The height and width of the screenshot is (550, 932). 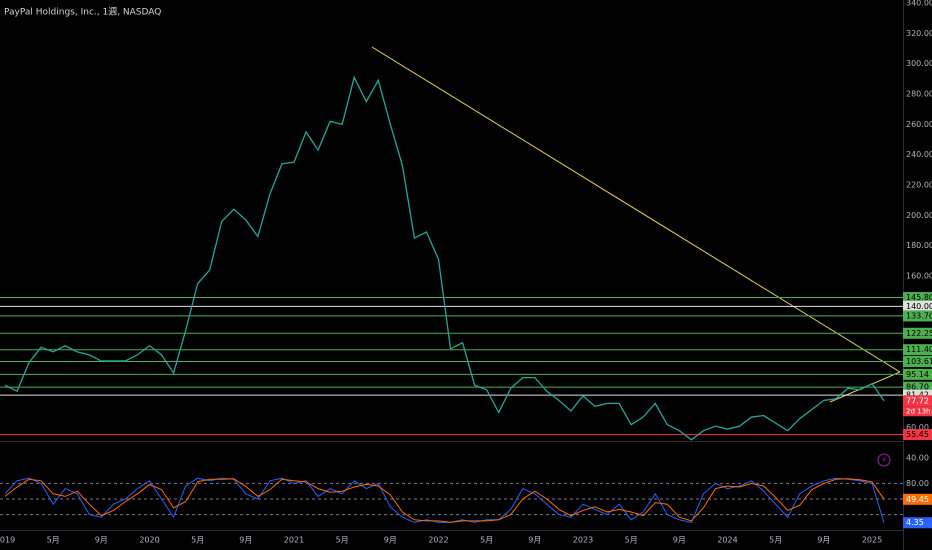 I want to click on level-label: 103.61, so click(x=919, y=361).